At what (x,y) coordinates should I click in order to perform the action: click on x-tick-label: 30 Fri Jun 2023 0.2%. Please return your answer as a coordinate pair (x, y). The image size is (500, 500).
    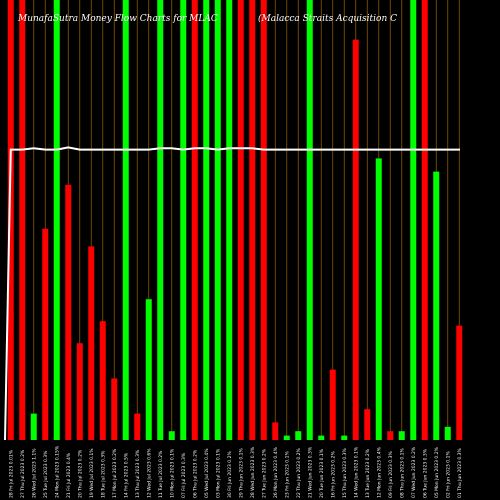
    Looking at the image, I should click on (230, 474).